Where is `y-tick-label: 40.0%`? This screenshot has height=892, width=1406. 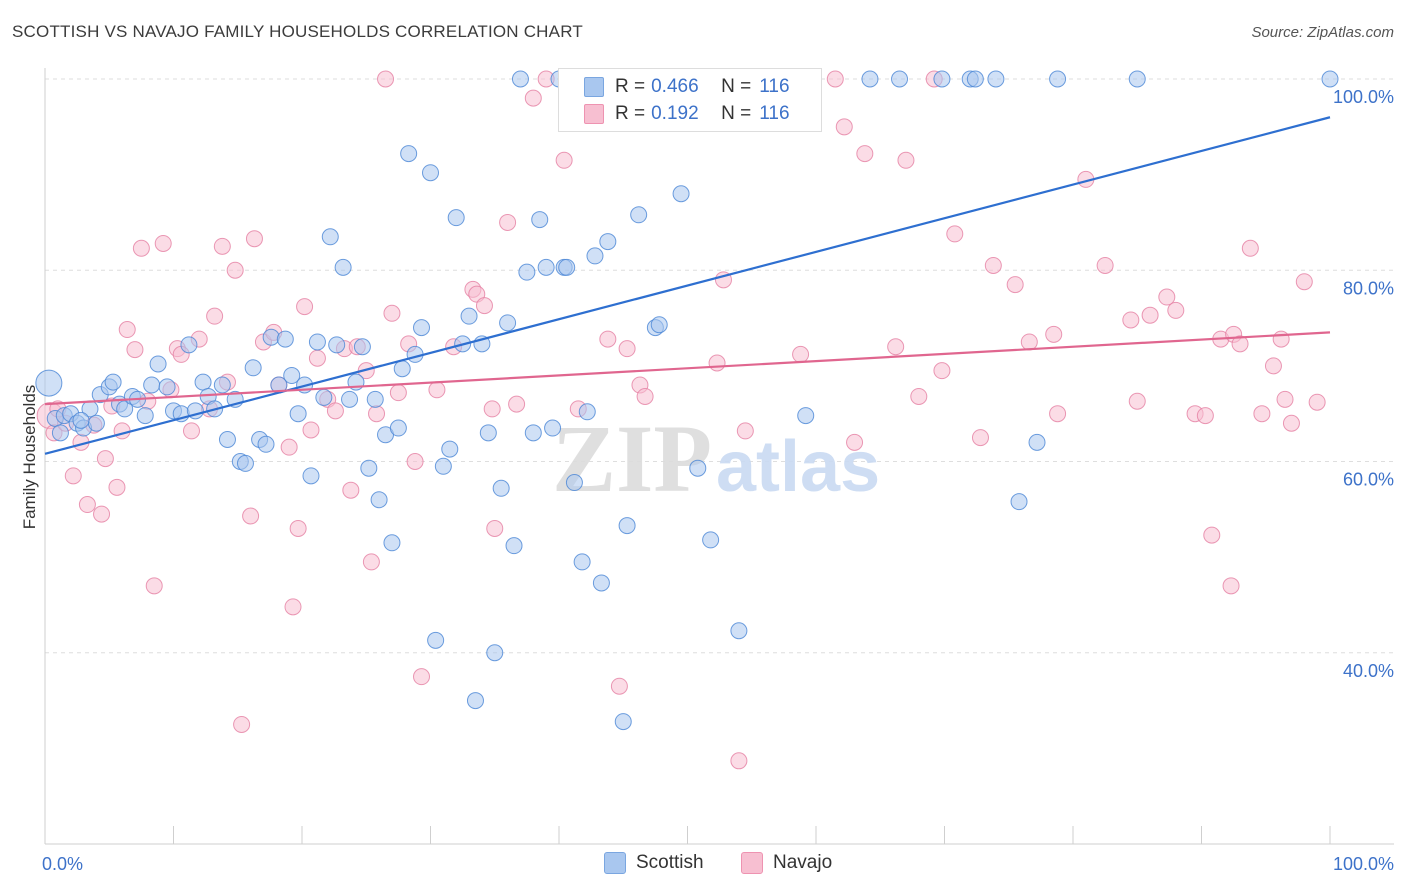
y-tick-label: 40.0% is located at coordinates (1368, 671).